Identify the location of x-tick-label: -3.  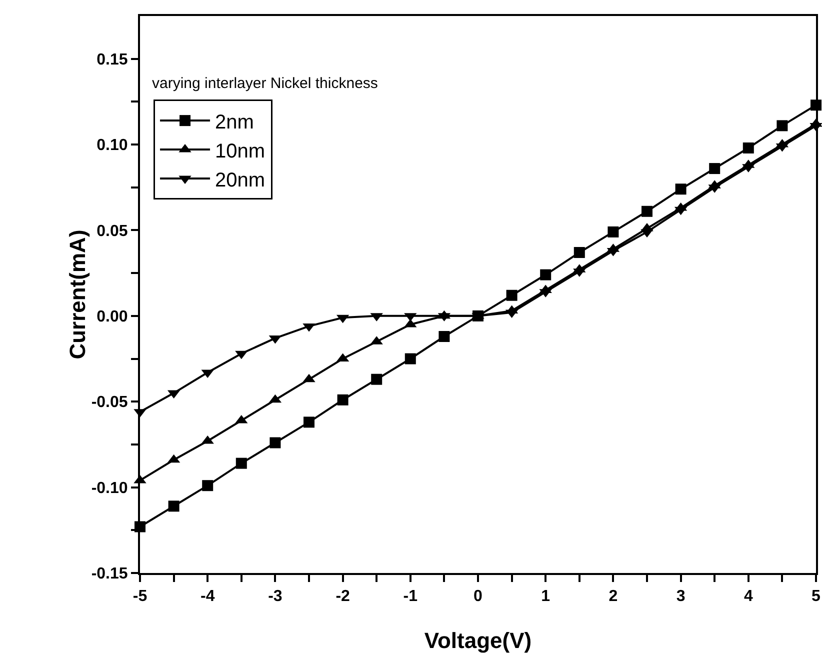
(275, 597).